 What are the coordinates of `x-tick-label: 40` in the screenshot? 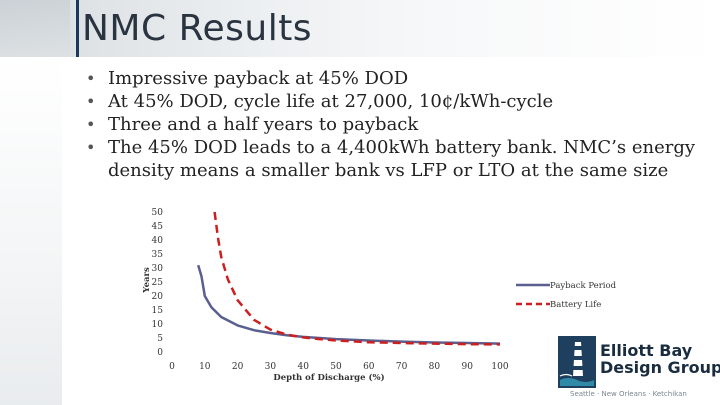 It's located at (303, 367).